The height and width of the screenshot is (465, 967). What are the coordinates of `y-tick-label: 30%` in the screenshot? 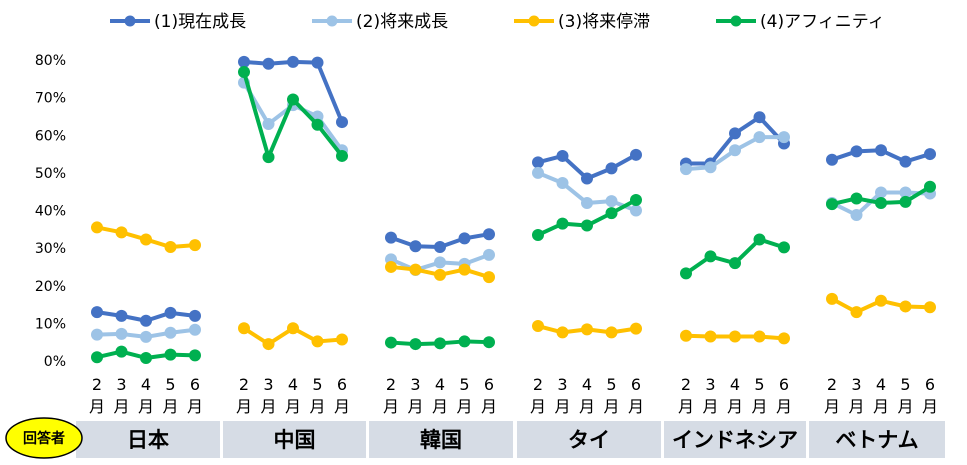 It's located at (50, 249).